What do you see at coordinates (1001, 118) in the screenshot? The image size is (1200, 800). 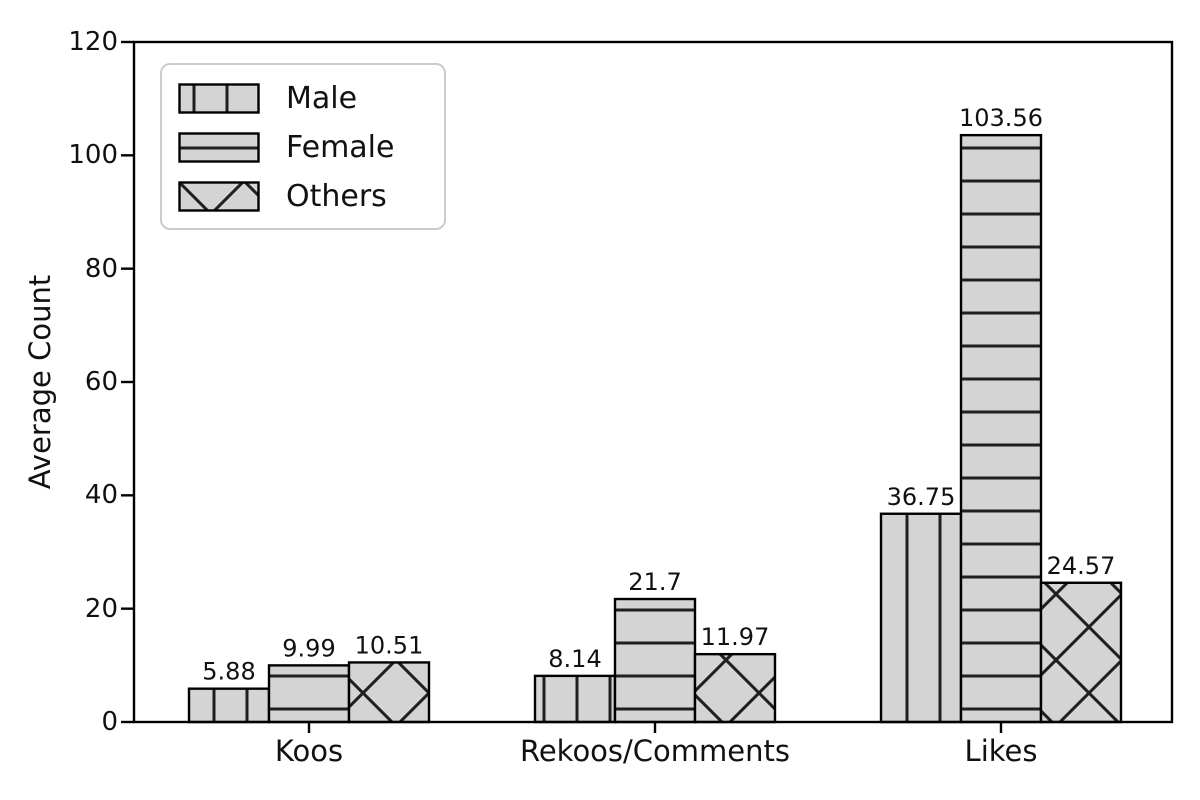 I see `value-label-female-likes: 103.56` at bounding box center [1001, 118].